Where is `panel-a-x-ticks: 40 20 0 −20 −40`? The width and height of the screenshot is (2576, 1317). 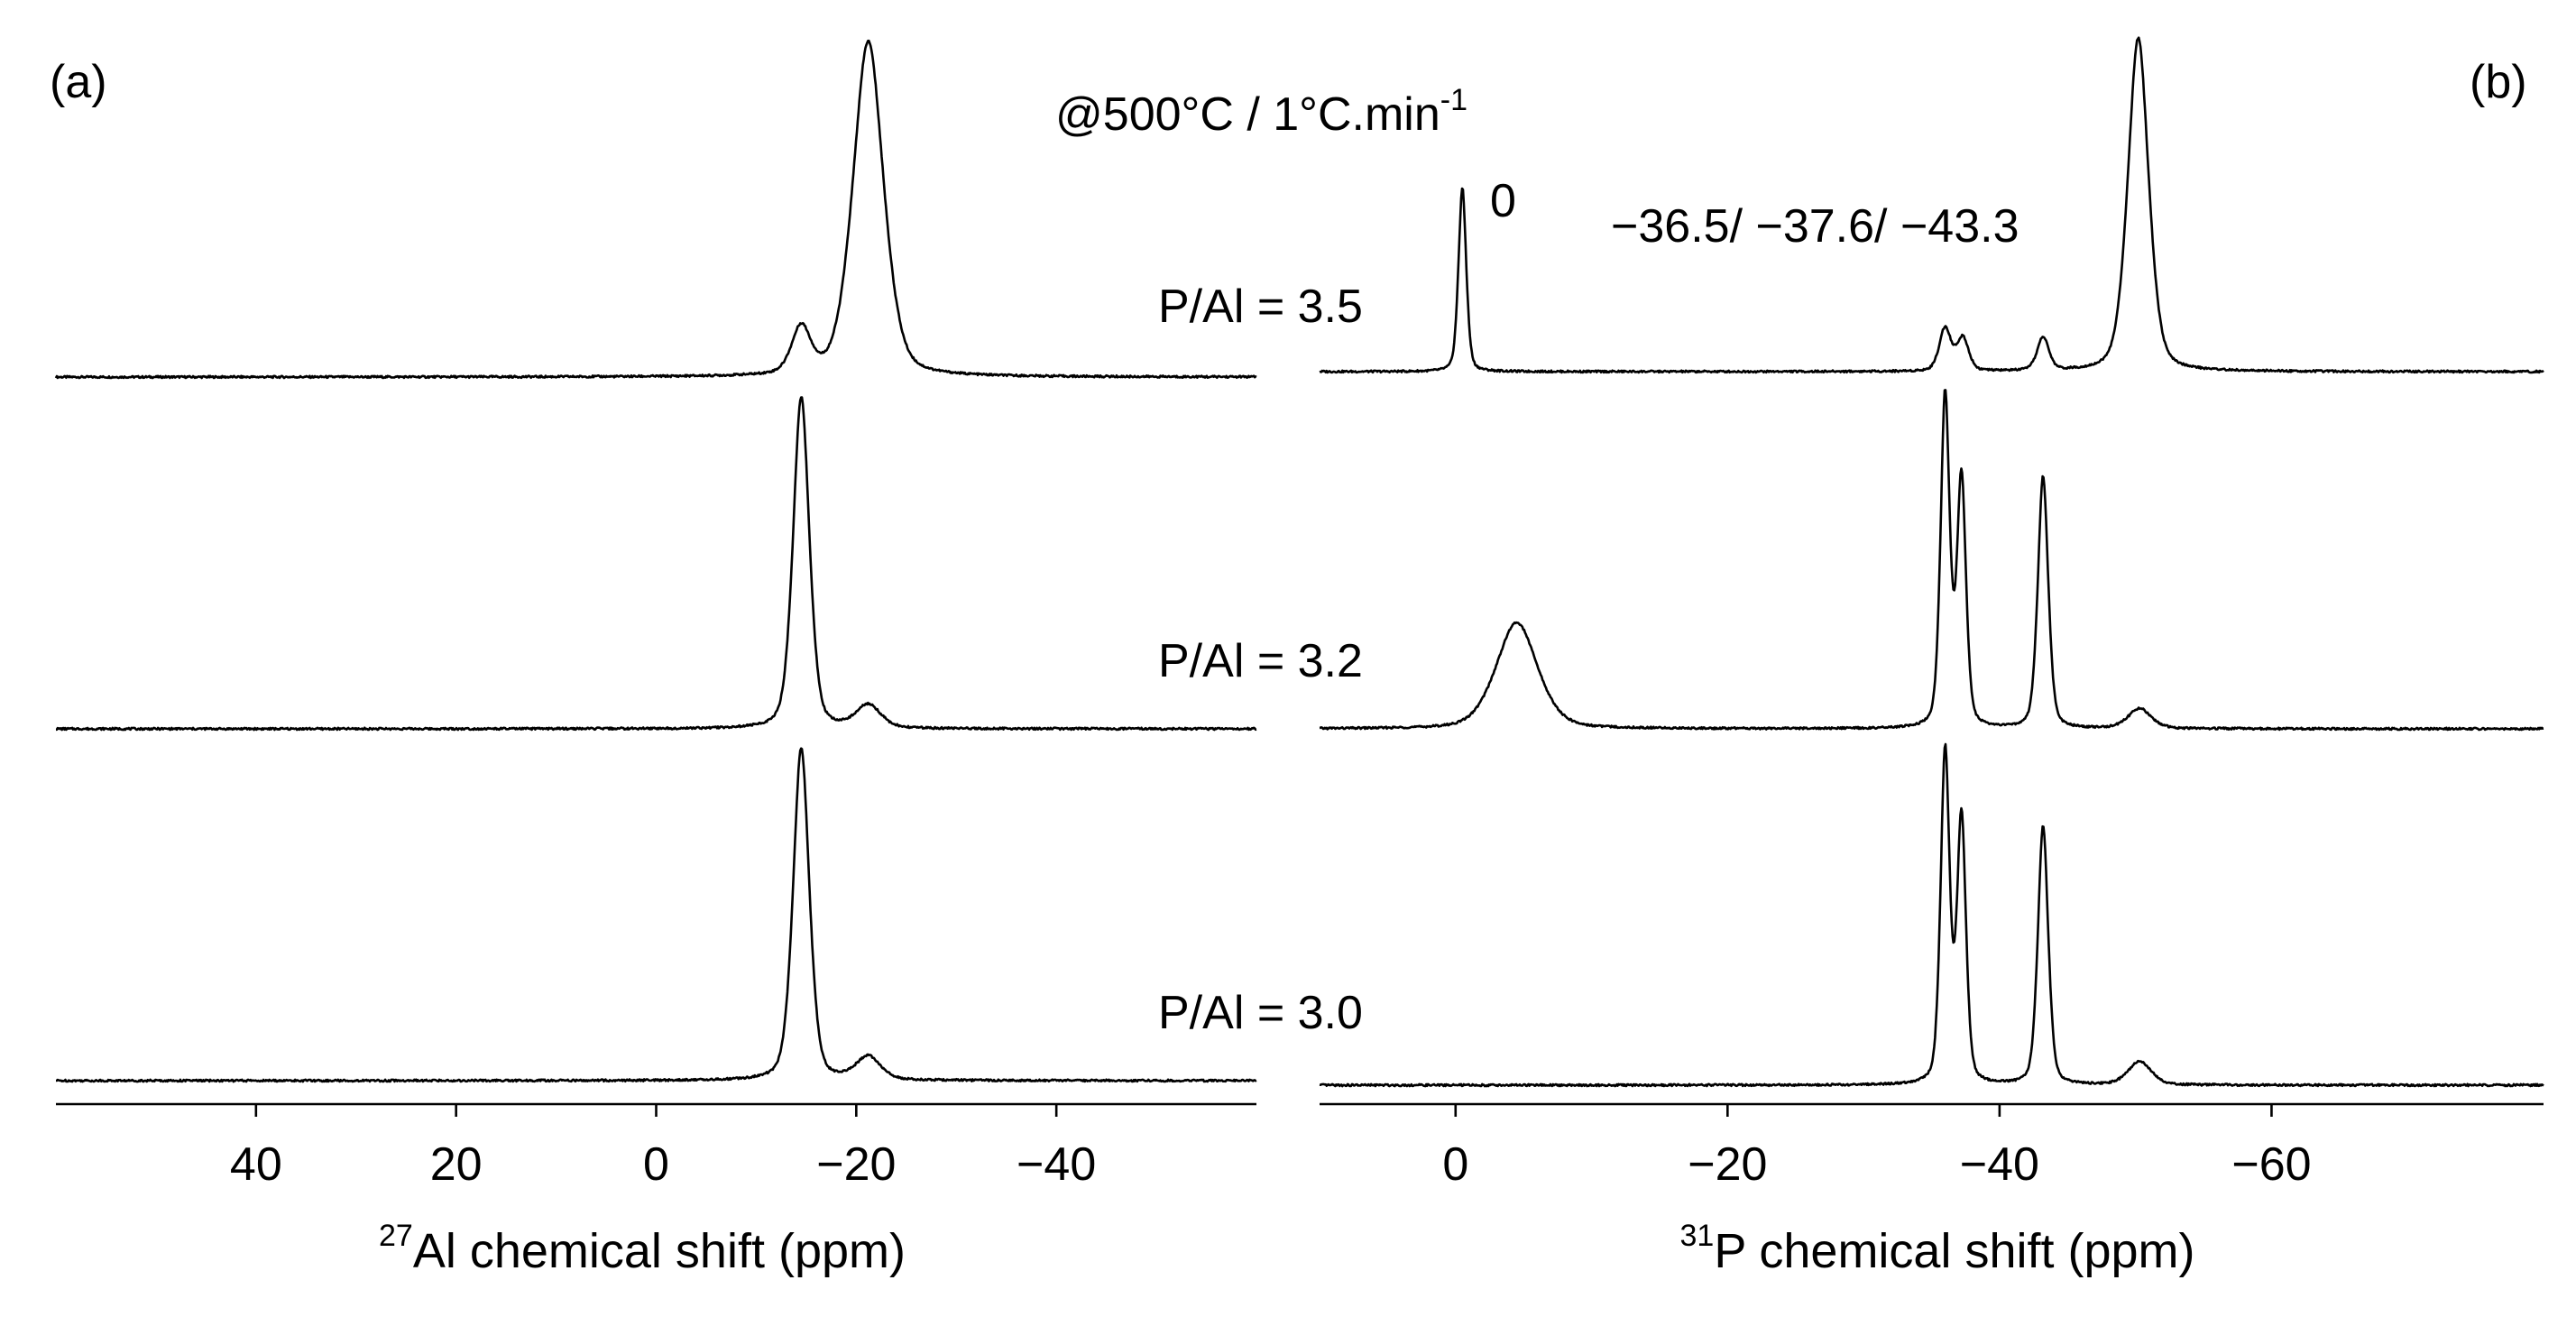 panel-a-x-ticks: 40 20 0 −20 −40 is located at coordinates (663, 1147).